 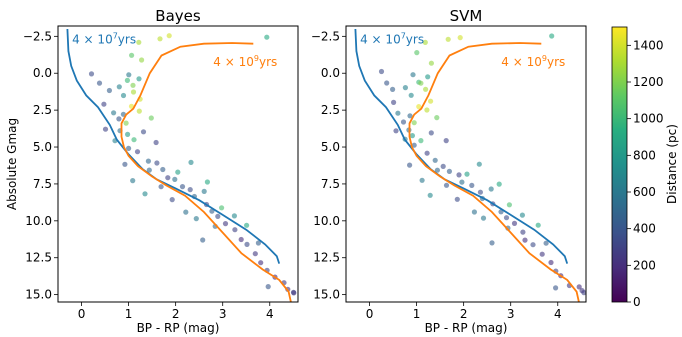 What do you see at coordinates (178, 16) in the screenshot?
I see `panel-title: Bayes` at bounding box center [178, 16].